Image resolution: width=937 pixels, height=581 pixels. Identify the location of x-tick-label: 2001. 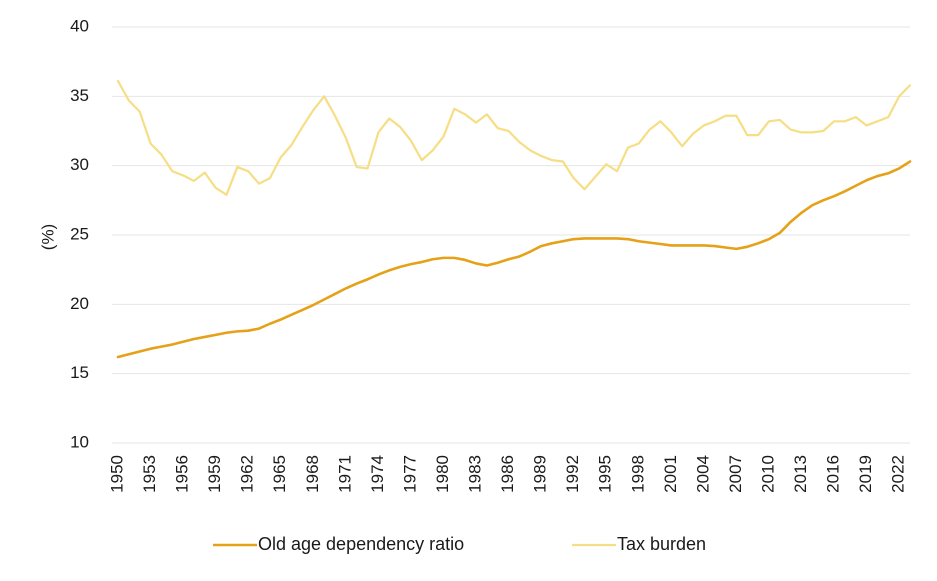
(670, 474).